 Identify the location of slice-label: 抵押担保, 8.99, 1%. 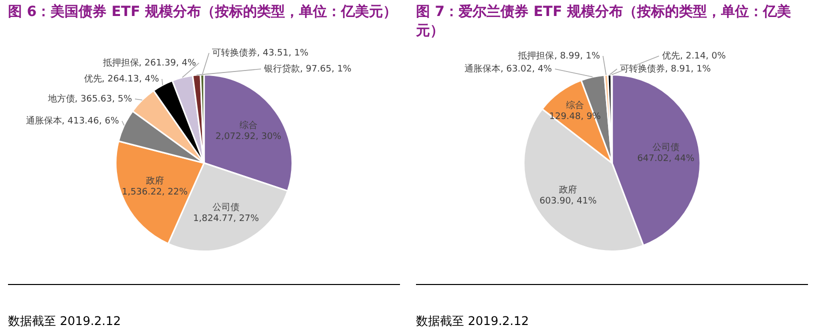
(558, 56).